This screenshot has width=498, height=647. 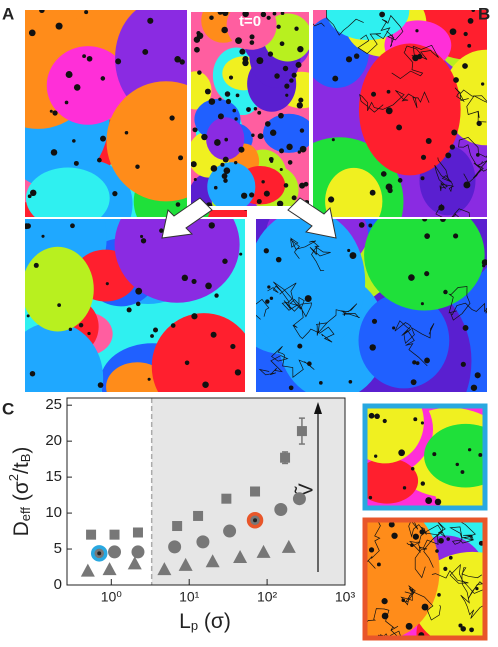 I want to click on image-panel, so click(x=371, y=305).